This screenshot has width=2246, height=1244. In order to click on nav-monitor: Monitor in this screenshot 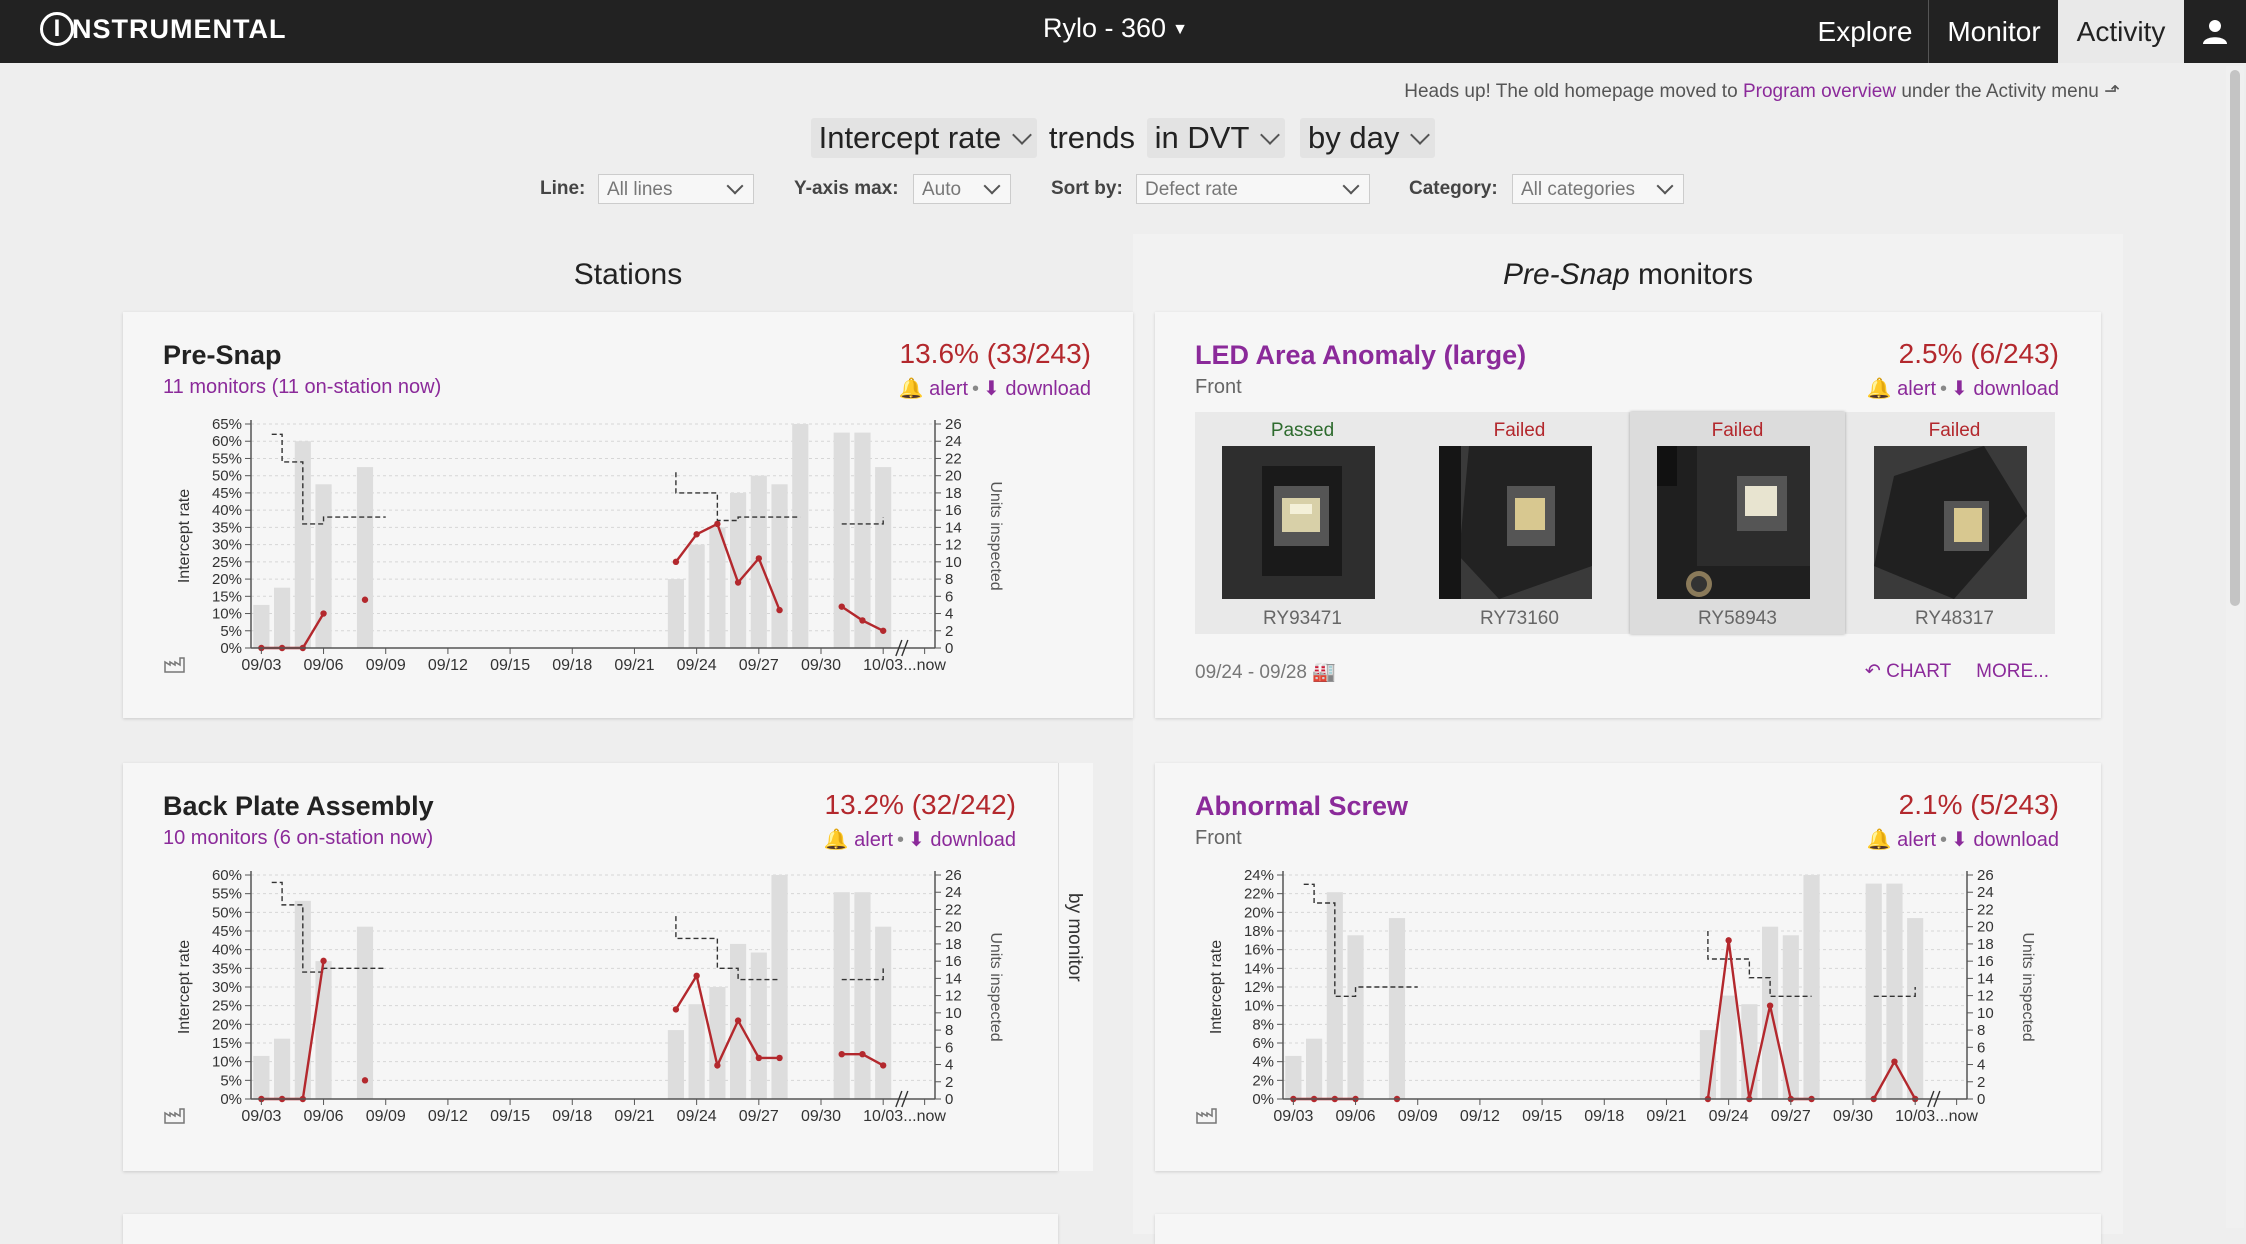, I will do `click(1993, 31)`.